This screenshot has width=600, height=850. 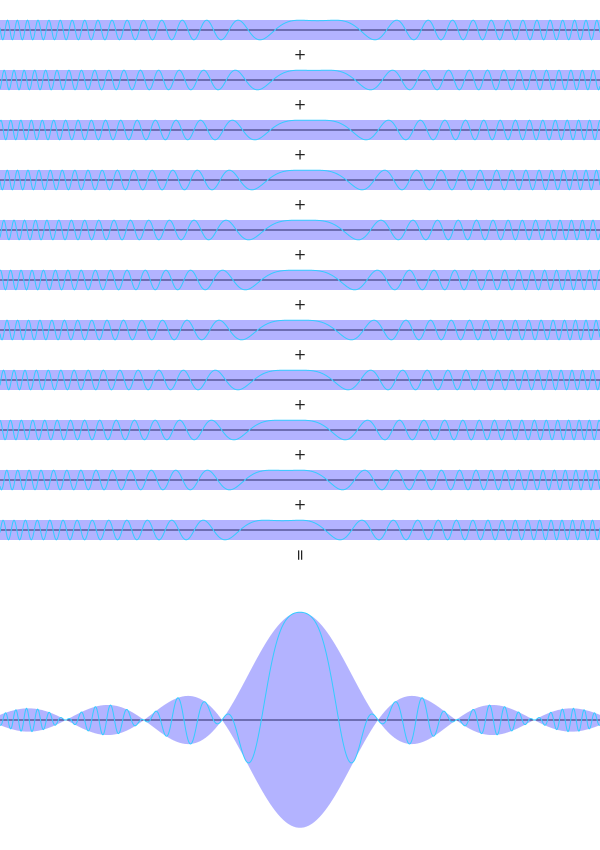 I want to click on equals-sign: =, so click(x=301, y=555).